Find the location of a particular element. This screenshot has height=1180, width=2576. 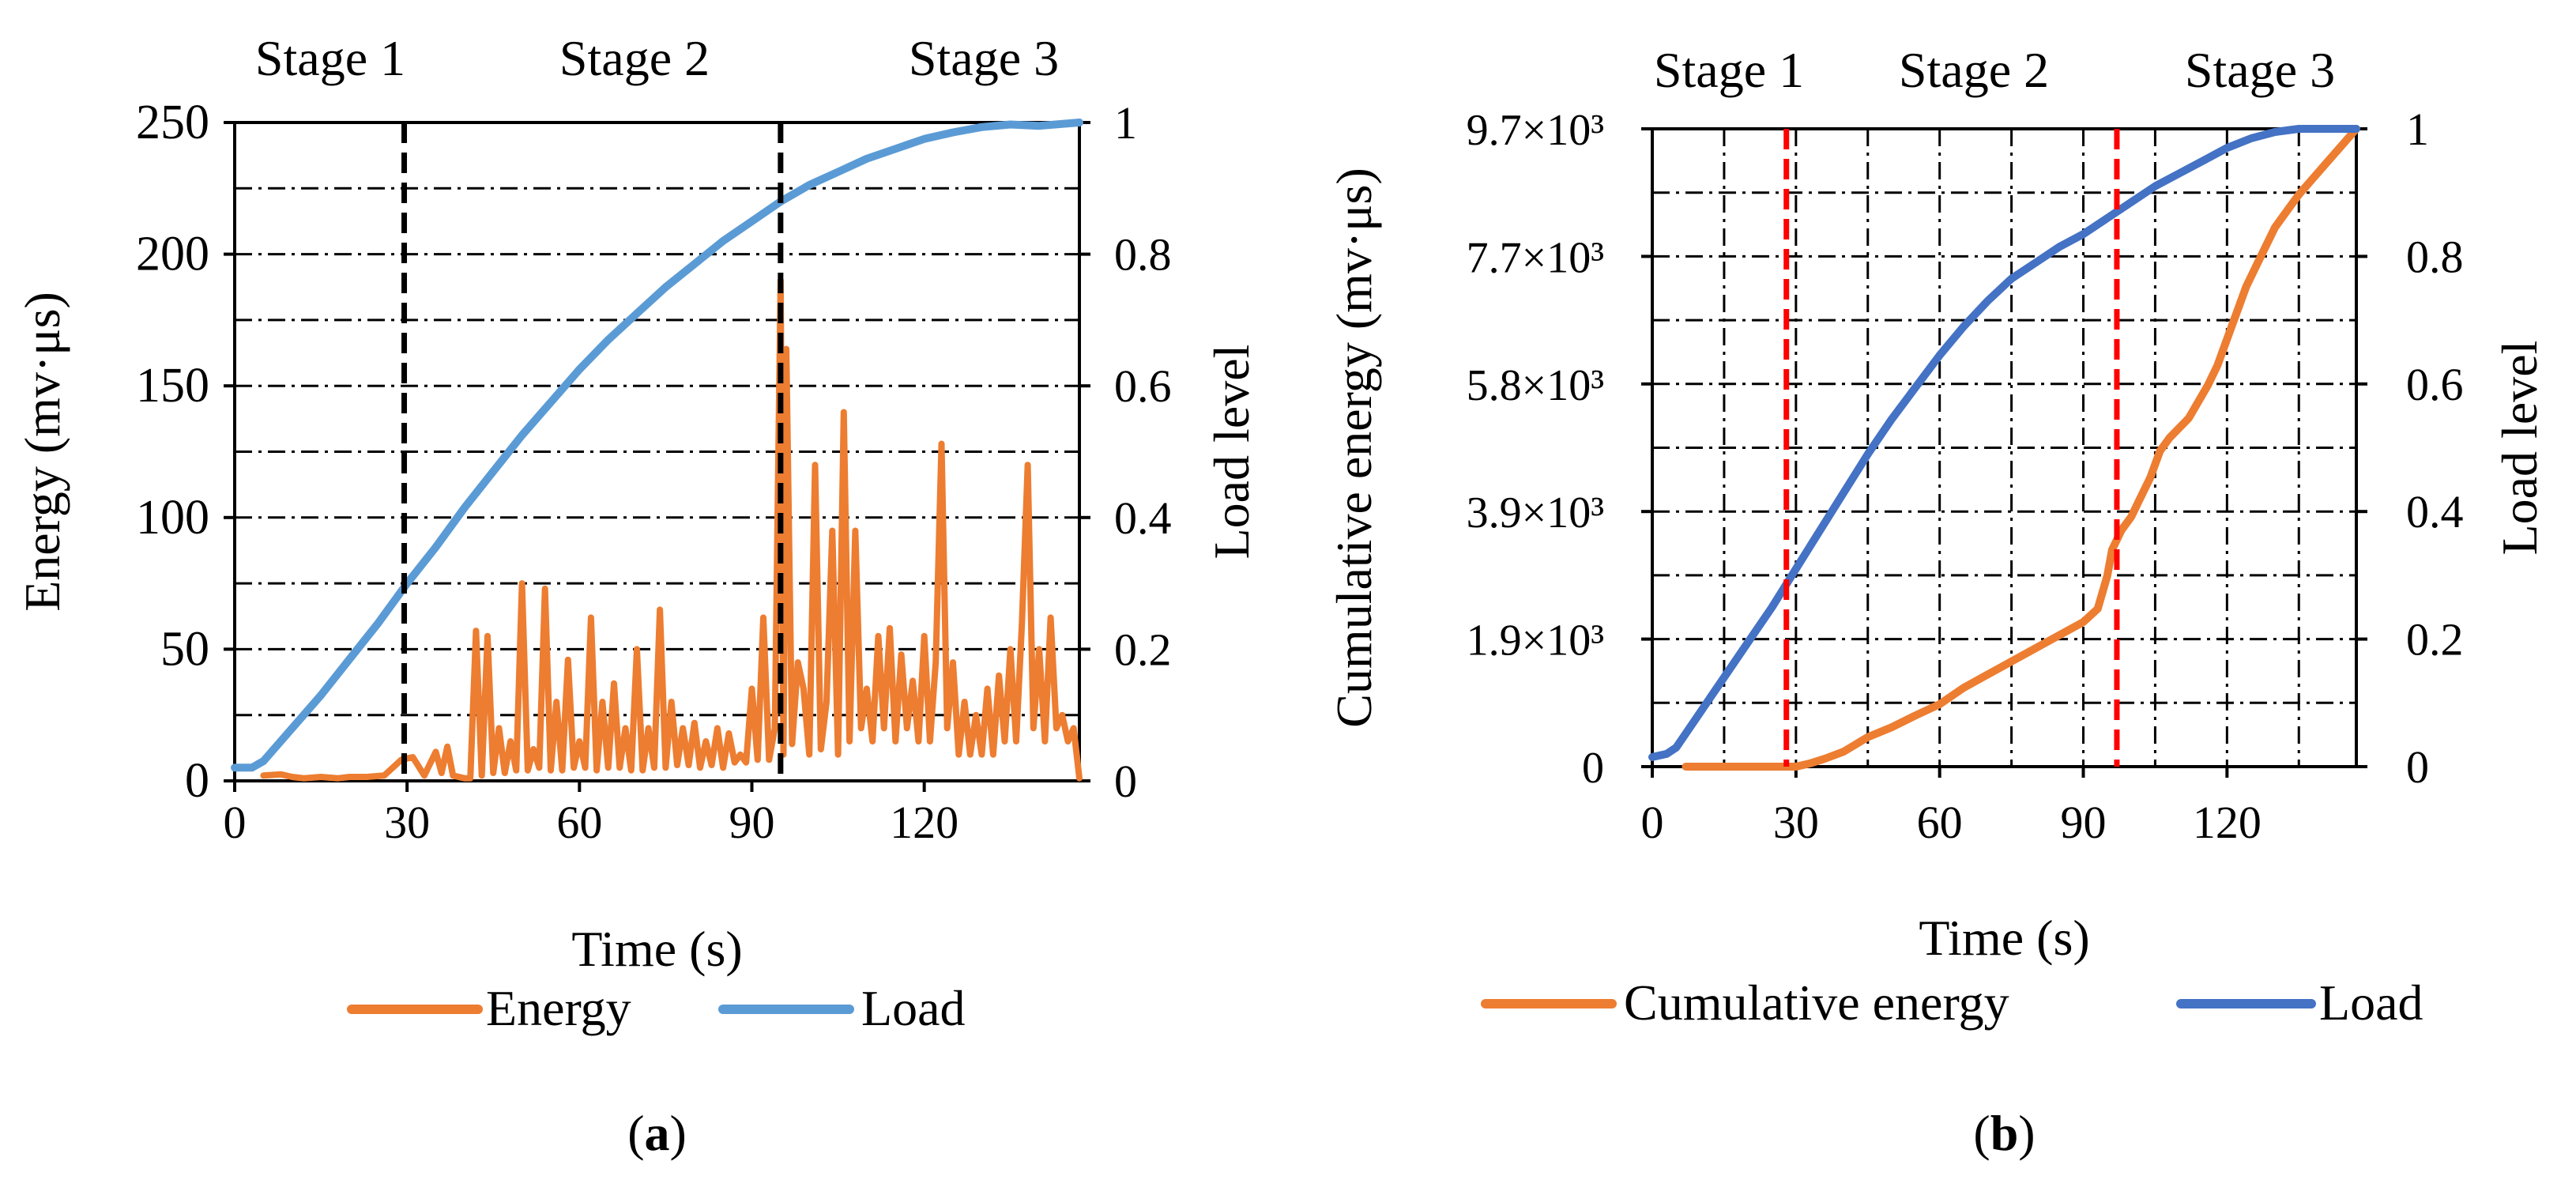

series-line-cumulative-energy is located at coordinates (2021, 448).